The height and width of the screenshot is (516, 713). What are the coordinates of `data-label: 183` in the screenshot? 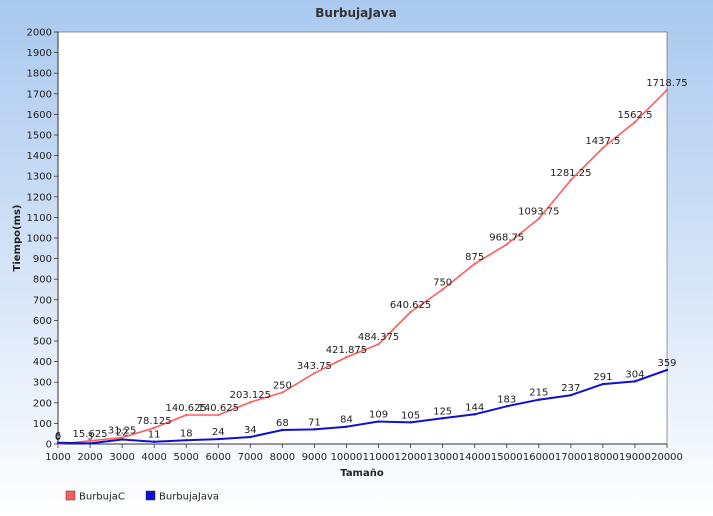 It's located at (506, 399).